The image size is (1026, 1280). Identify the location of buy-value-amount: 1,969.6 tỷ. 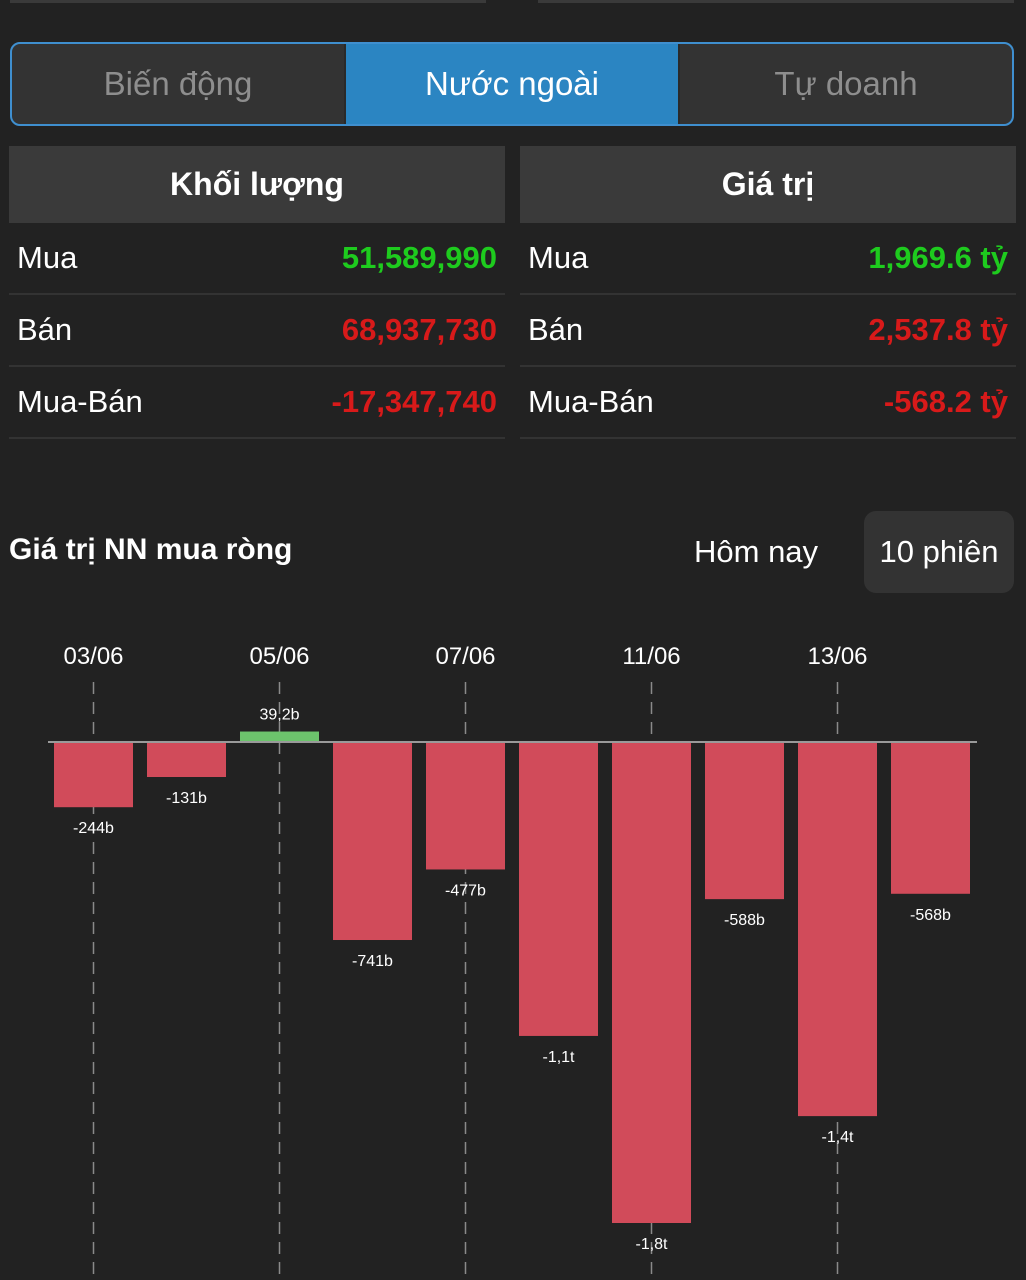
(938, 257).